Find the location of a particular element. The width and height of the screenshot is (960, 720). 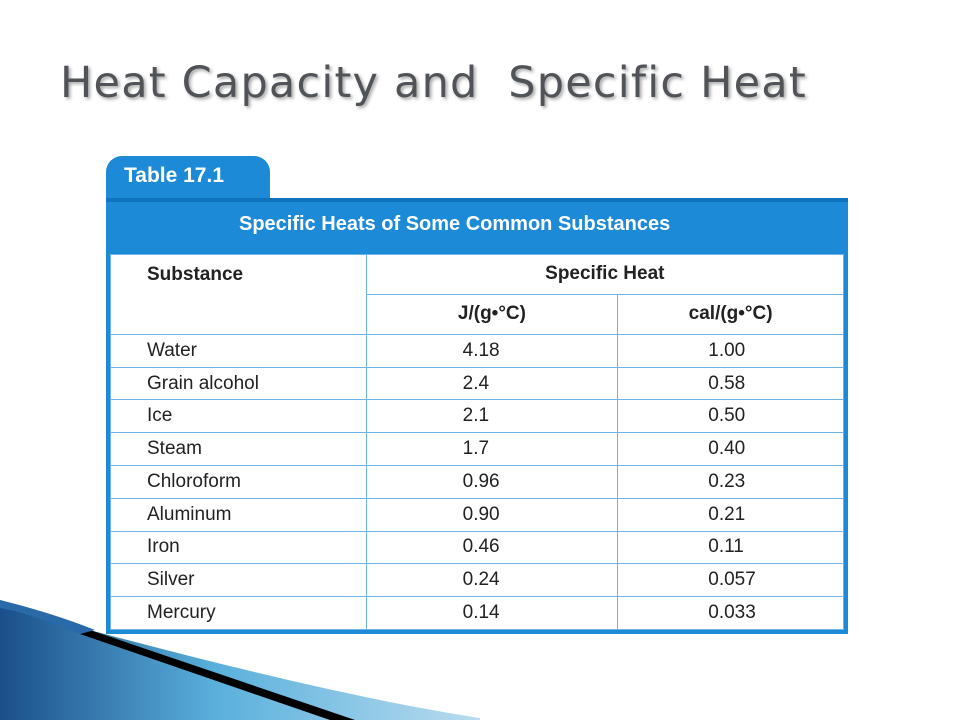

cell-substance: Silver is located at coordinates (238, 580).